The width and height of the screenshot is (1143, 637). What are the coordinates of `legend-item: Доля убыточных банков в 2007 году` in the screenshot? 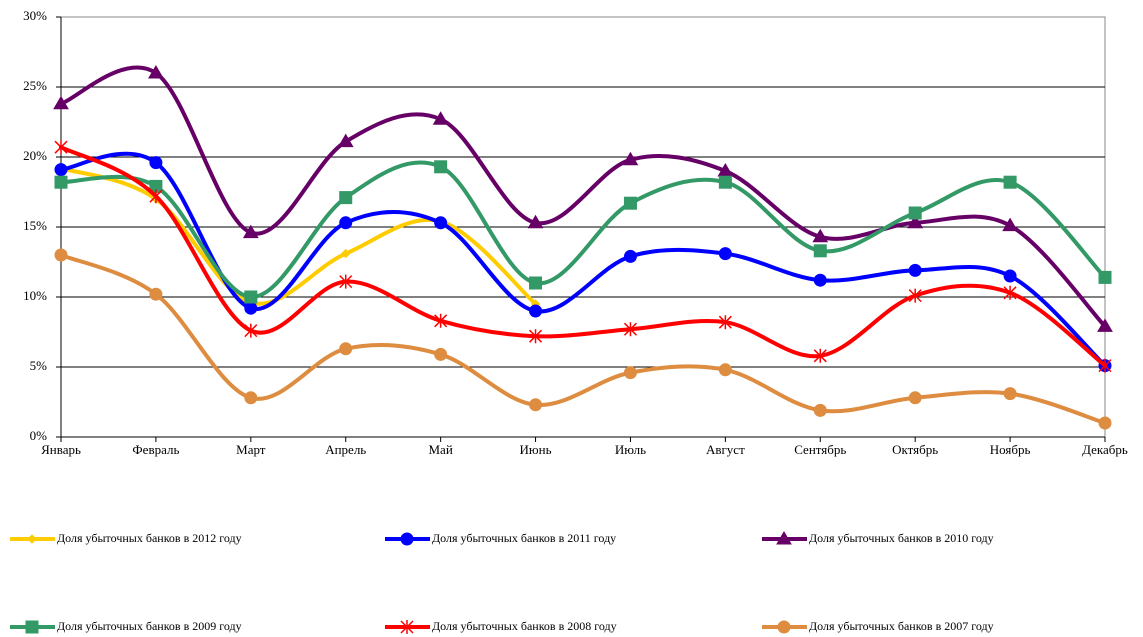 It's located at (878, 626).